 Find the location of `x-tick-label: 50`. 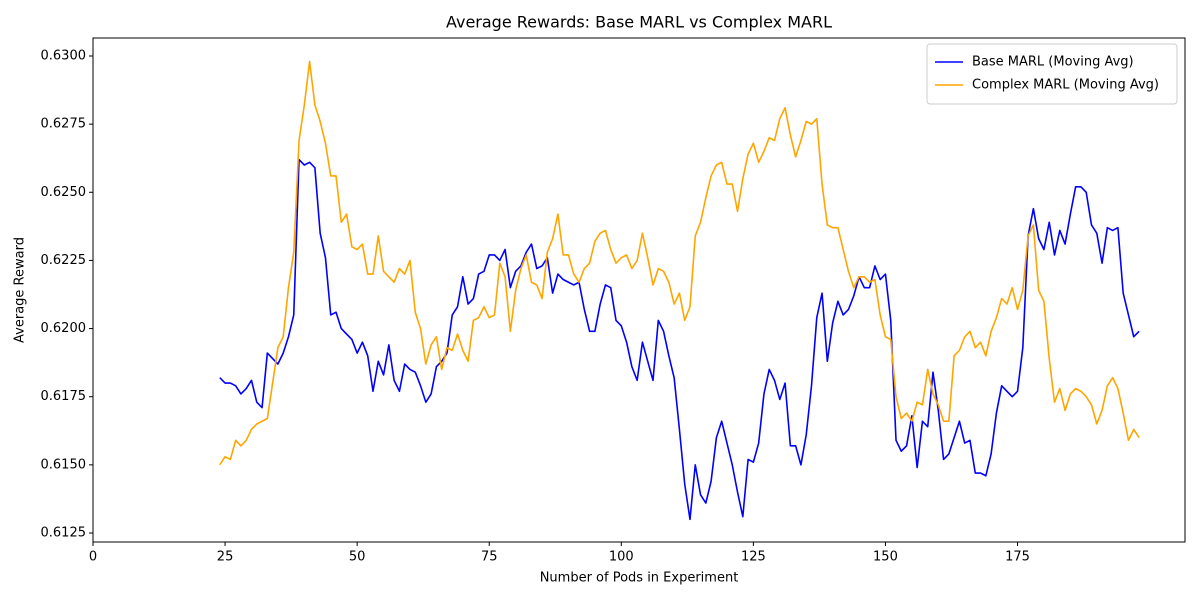

x-tick-label: 50 is located at coordinates (357, 557).